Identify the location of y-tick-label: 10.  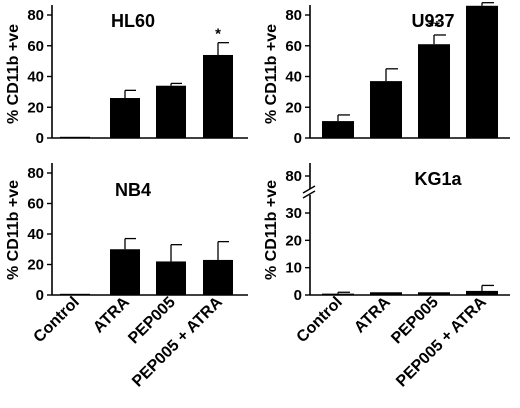
(293, 268).